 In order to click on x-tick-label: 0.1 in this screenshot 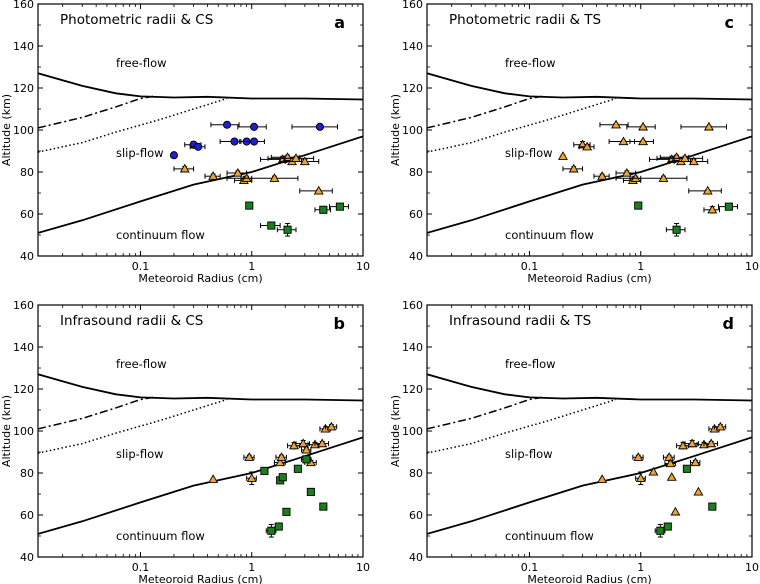, I will do `click(530, 567)`.